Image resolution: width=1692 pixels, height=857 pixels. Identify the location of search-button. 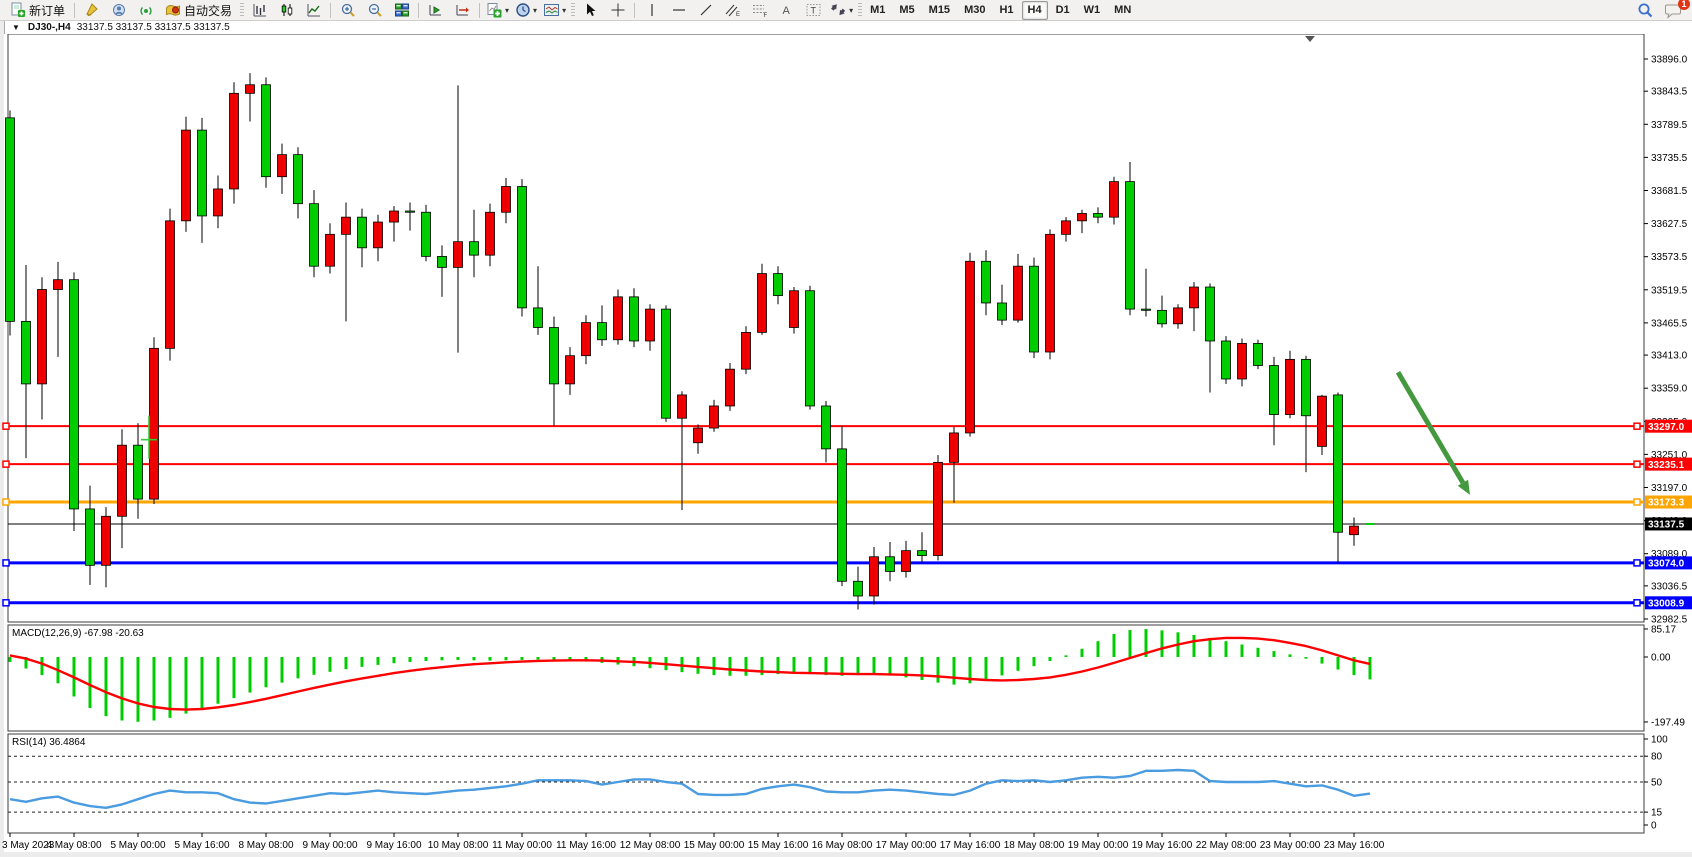
(1645, 10).